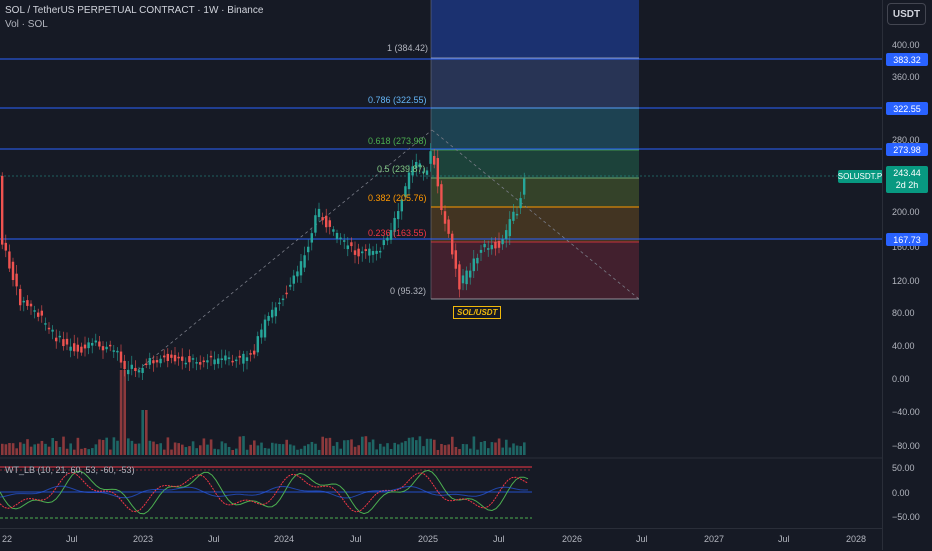 The image size is (932, 551). I want to click on price-tag-level: 322.55, so click(907, 108).